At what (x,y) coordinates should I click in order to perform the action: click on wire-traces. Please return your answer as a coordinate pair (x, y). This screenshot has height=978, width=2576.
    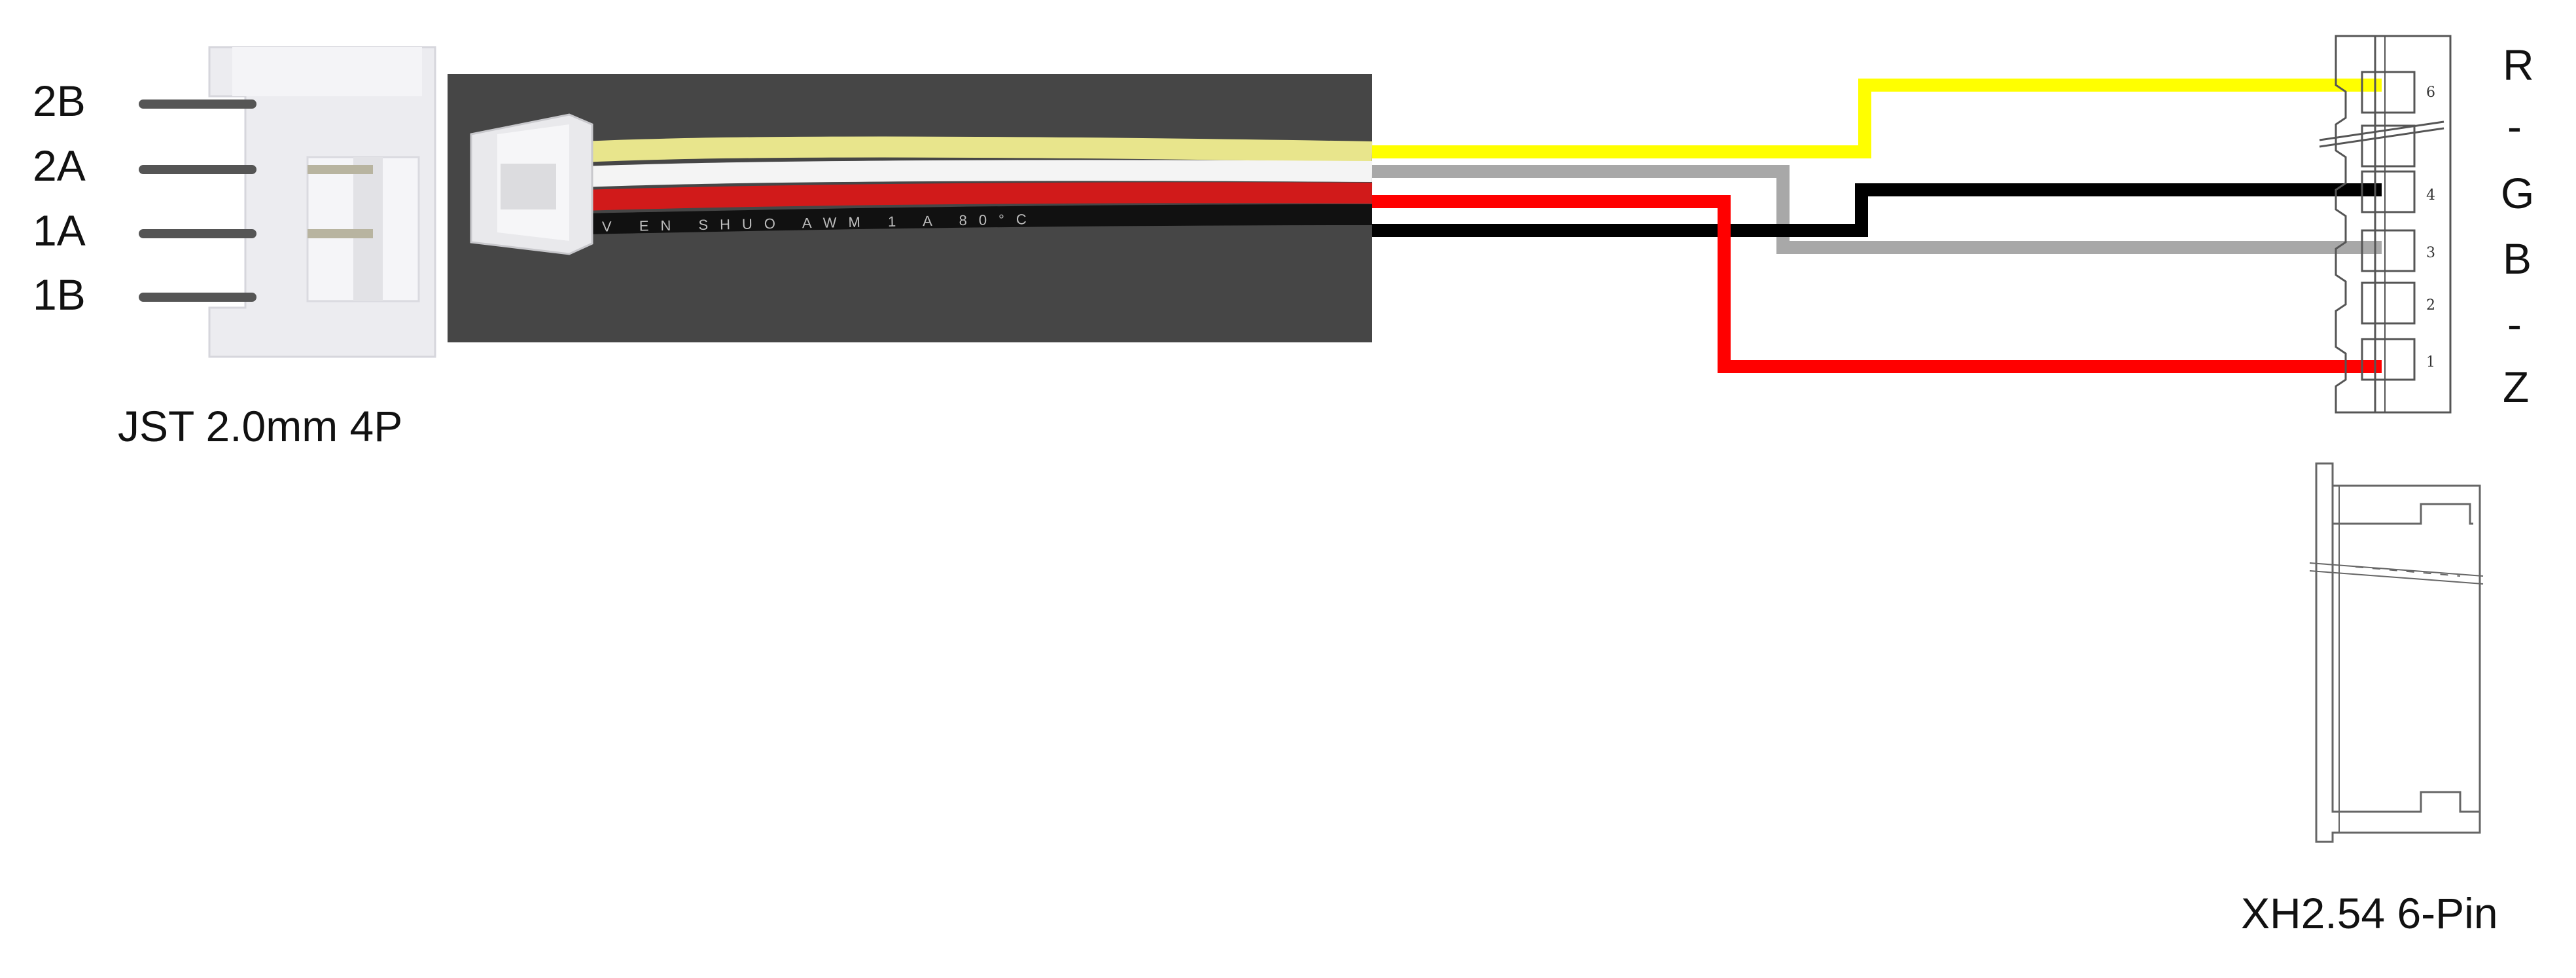
    Looking at the image, I should click on (1877, 226).